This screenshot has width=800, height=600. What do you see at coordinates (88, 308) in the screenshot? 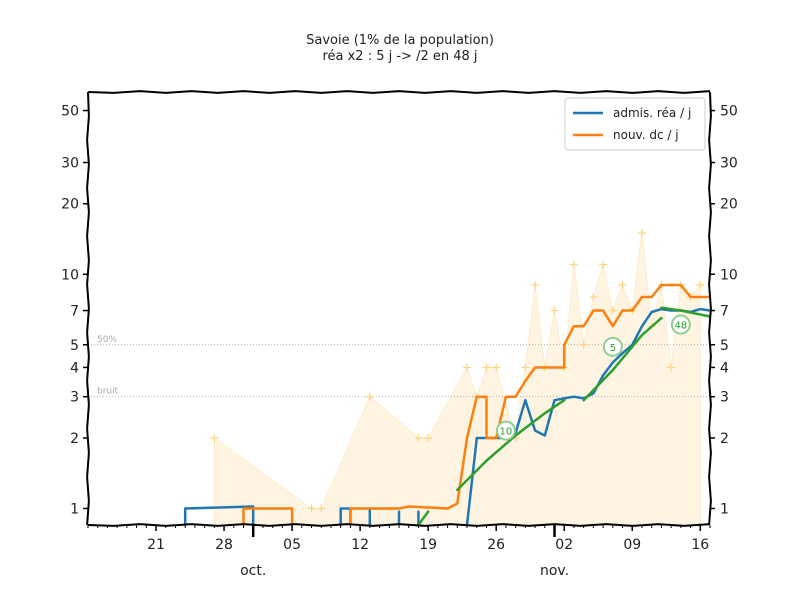
I see `axis-left` at bounding box center [88, 308].